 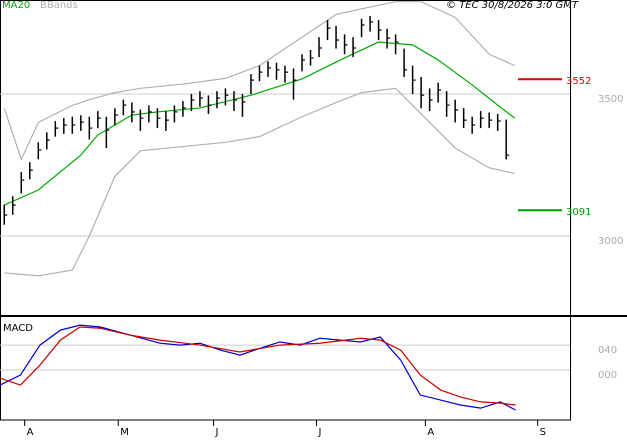 I want to click on level-label: 3091, so click(x=578, y=212).